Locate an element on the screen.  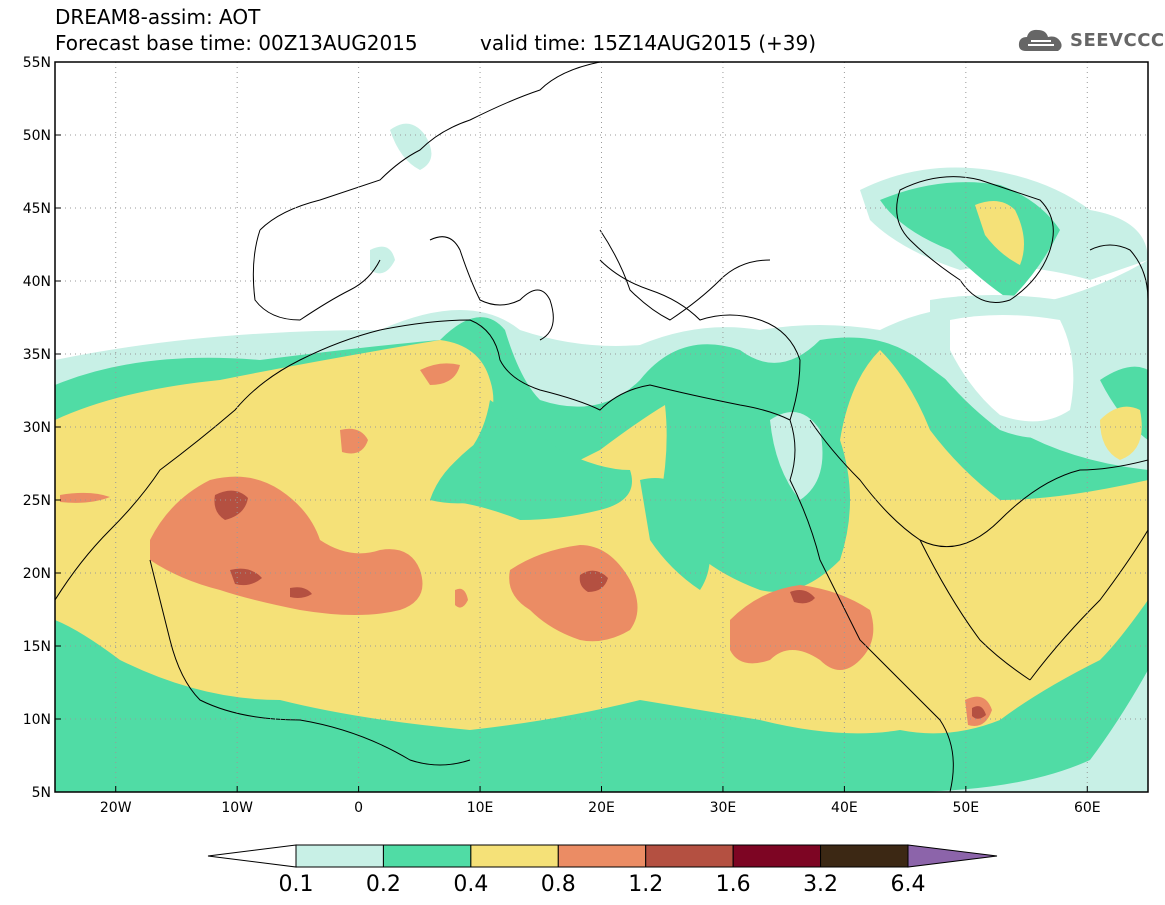
seevccc-logo: SEEVCCC is located at coordinates (1090, 40).